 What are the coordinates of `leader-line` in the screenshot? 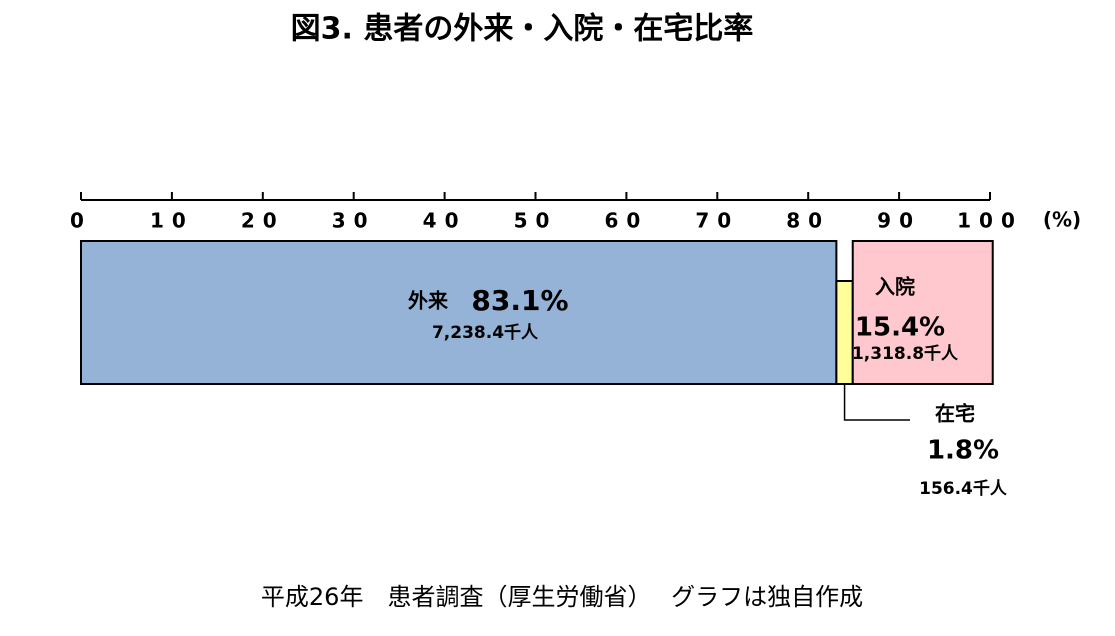 It's located at (876, 402).